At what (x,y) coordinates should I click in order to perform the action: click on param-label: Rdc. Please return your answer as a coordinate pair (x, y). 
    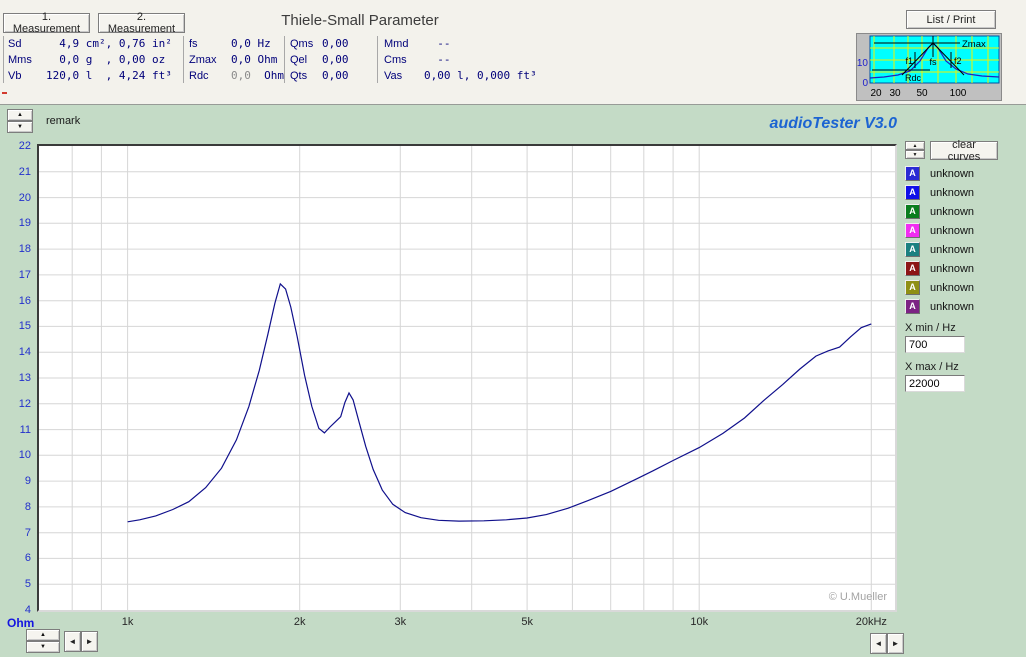
    Looking at the image, I should click on (199, 76).